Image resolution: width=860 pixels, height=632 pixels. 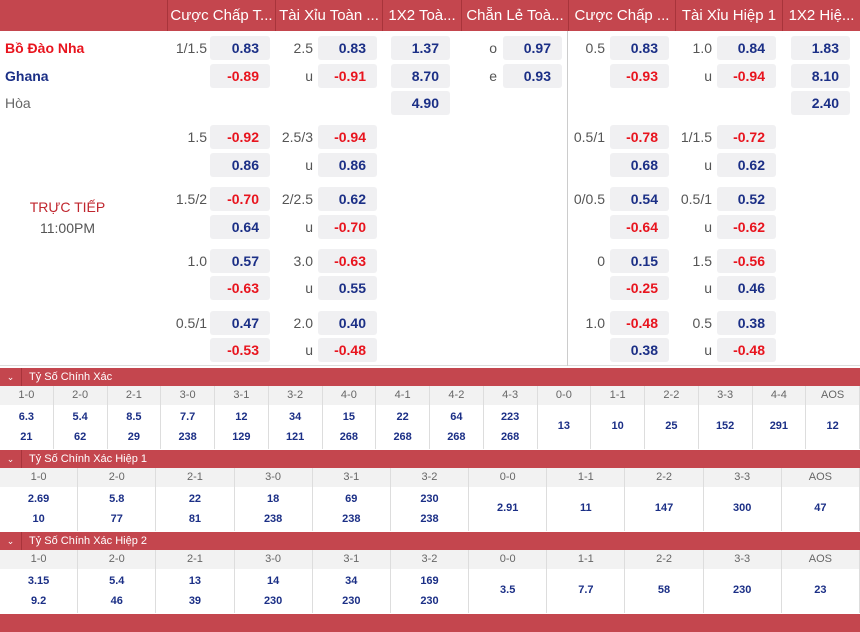 I want to click on score-odds-cell: 152, so click(x=726, y=427).